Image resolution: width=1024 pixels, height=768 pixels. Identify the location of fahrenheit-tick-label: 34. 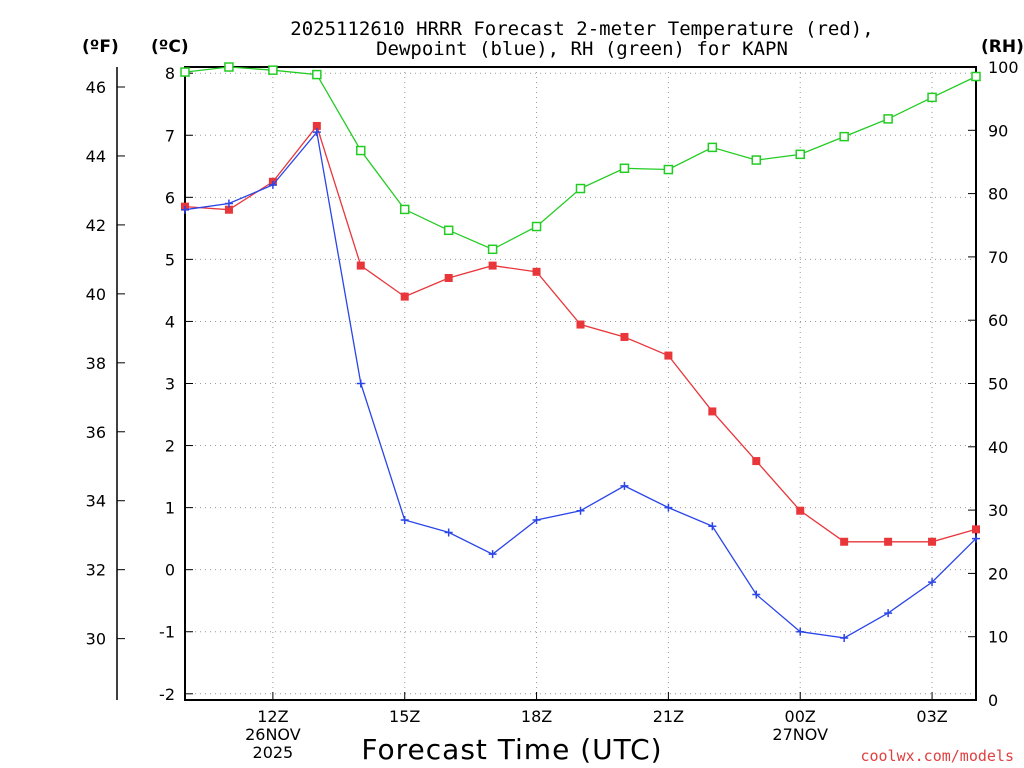
(96, 501).